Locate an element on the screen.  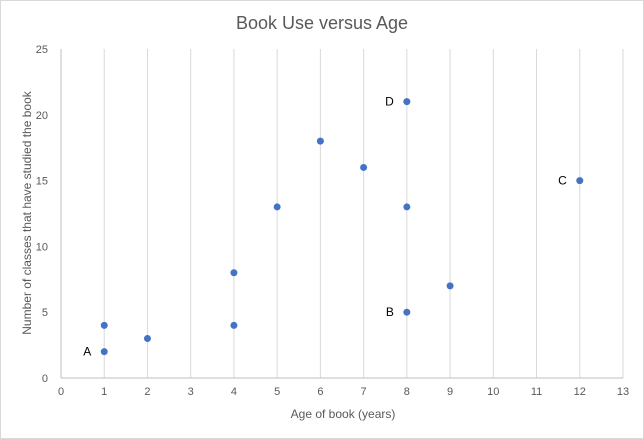
x-tick-label: 8 is located at coordinates (407, 392).